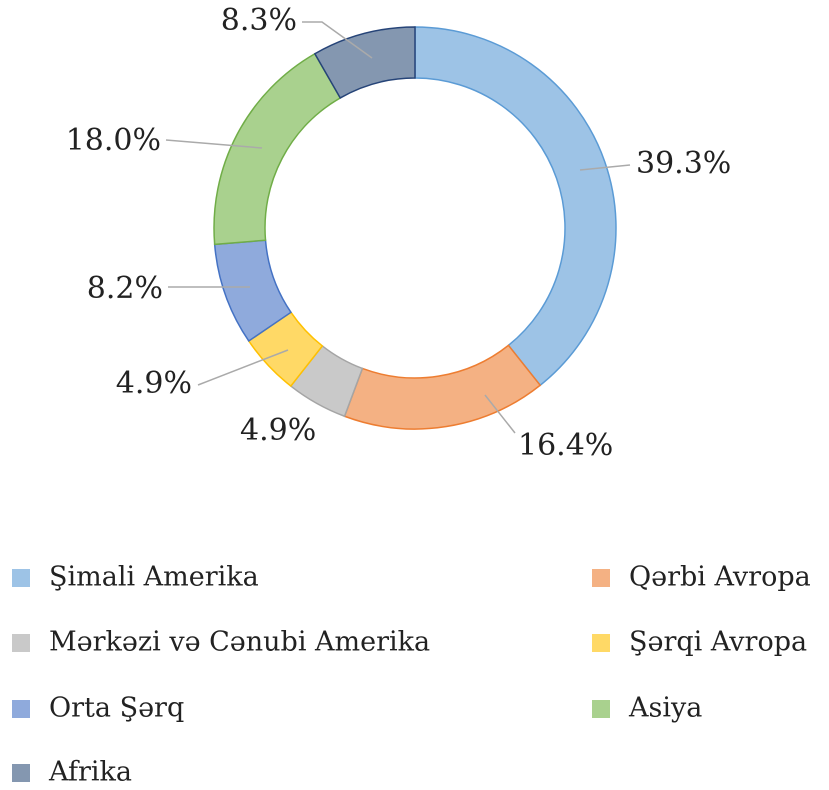 This screenshot has height=790, width=829. I want to click on data-label: 8.2%, so click(125, 288).